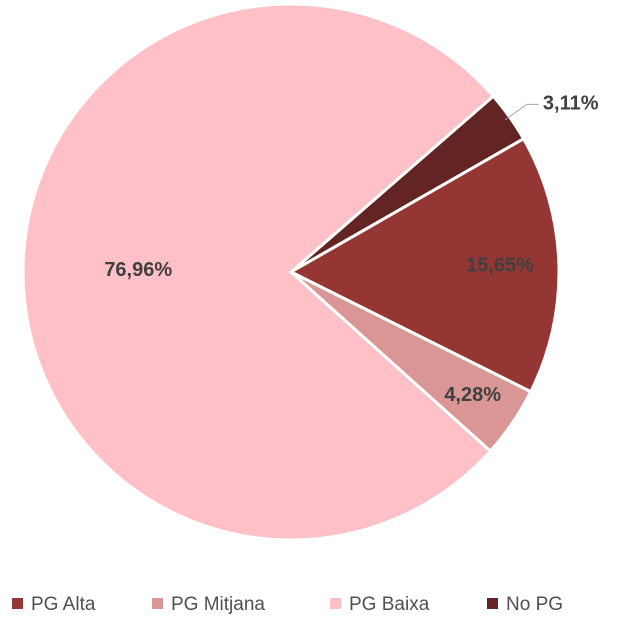 This screenshot has width=629, height=621. I want to click on legend-label: No PG, so click(534, 604).